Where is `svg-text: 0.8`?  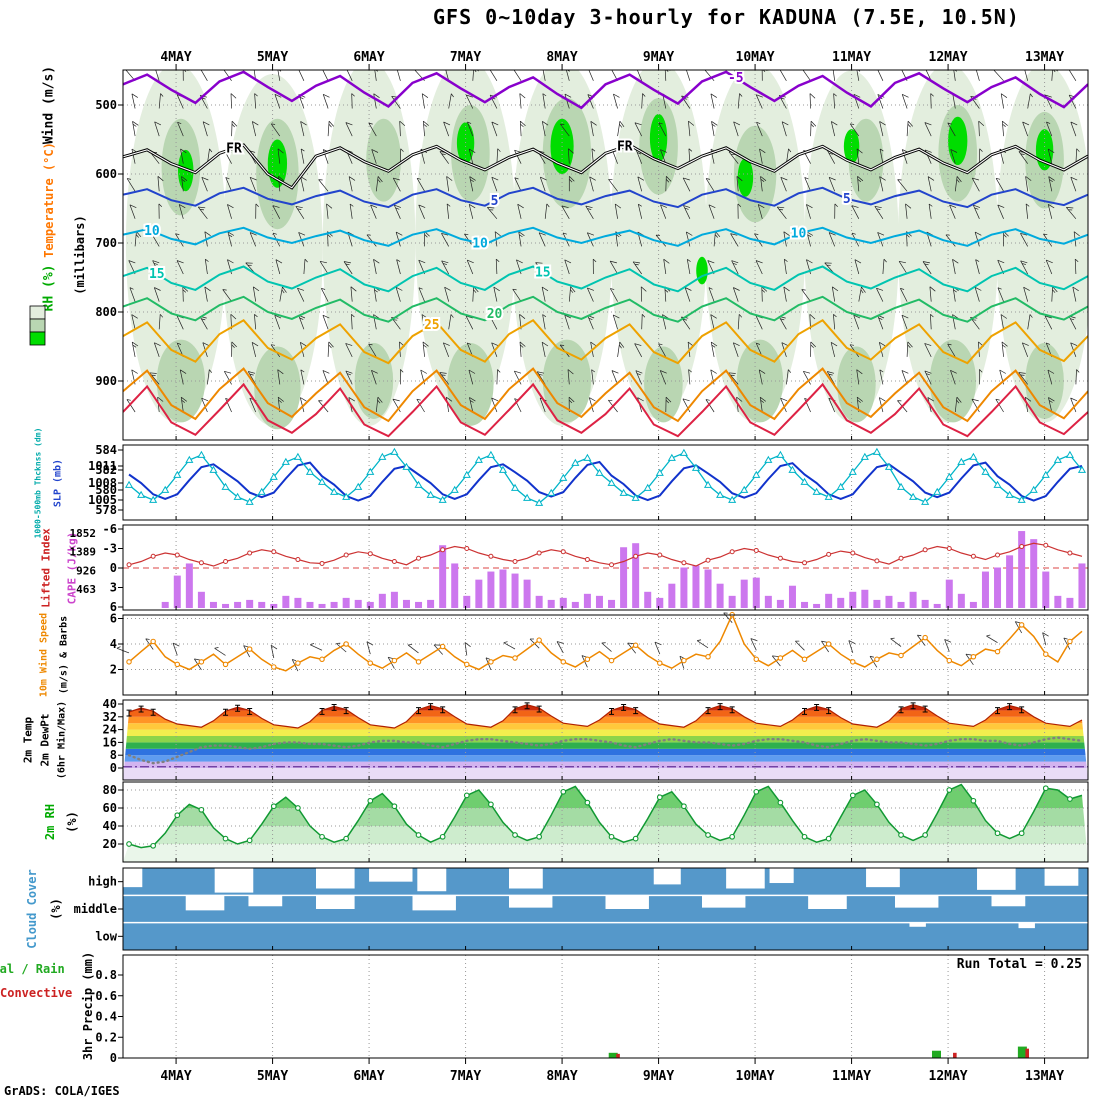
svg-text: 0.8 is located at coordinates (106, 975).